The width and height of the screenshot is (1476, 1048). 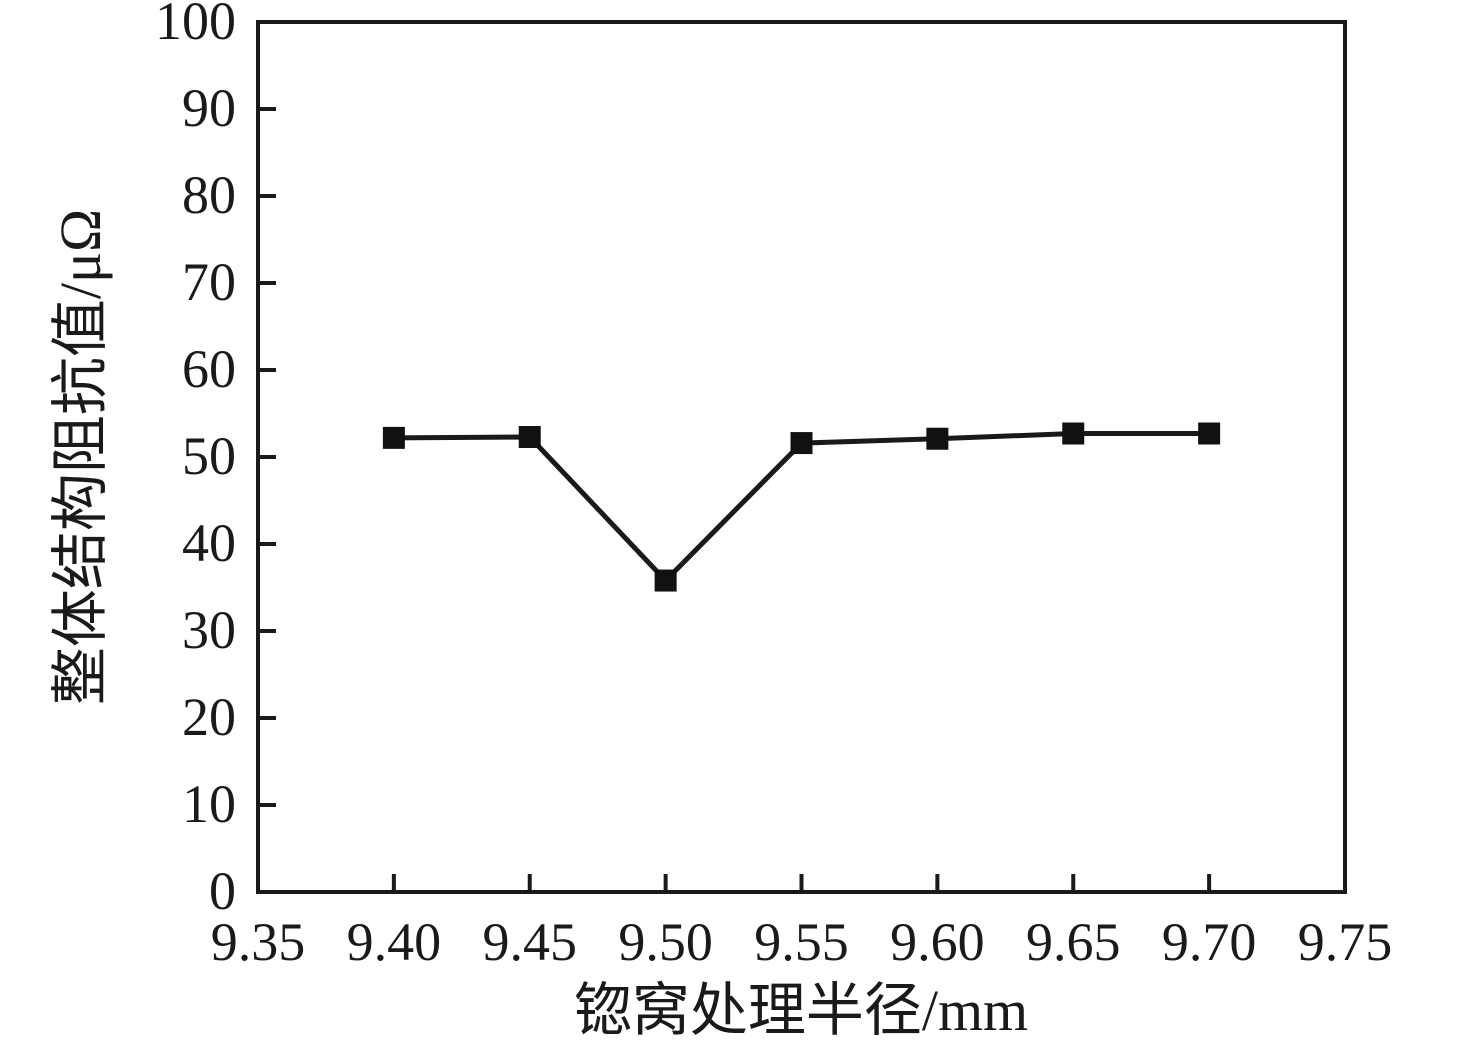 I want to click on y-tick-label: 80, so click(x=209, y=195).